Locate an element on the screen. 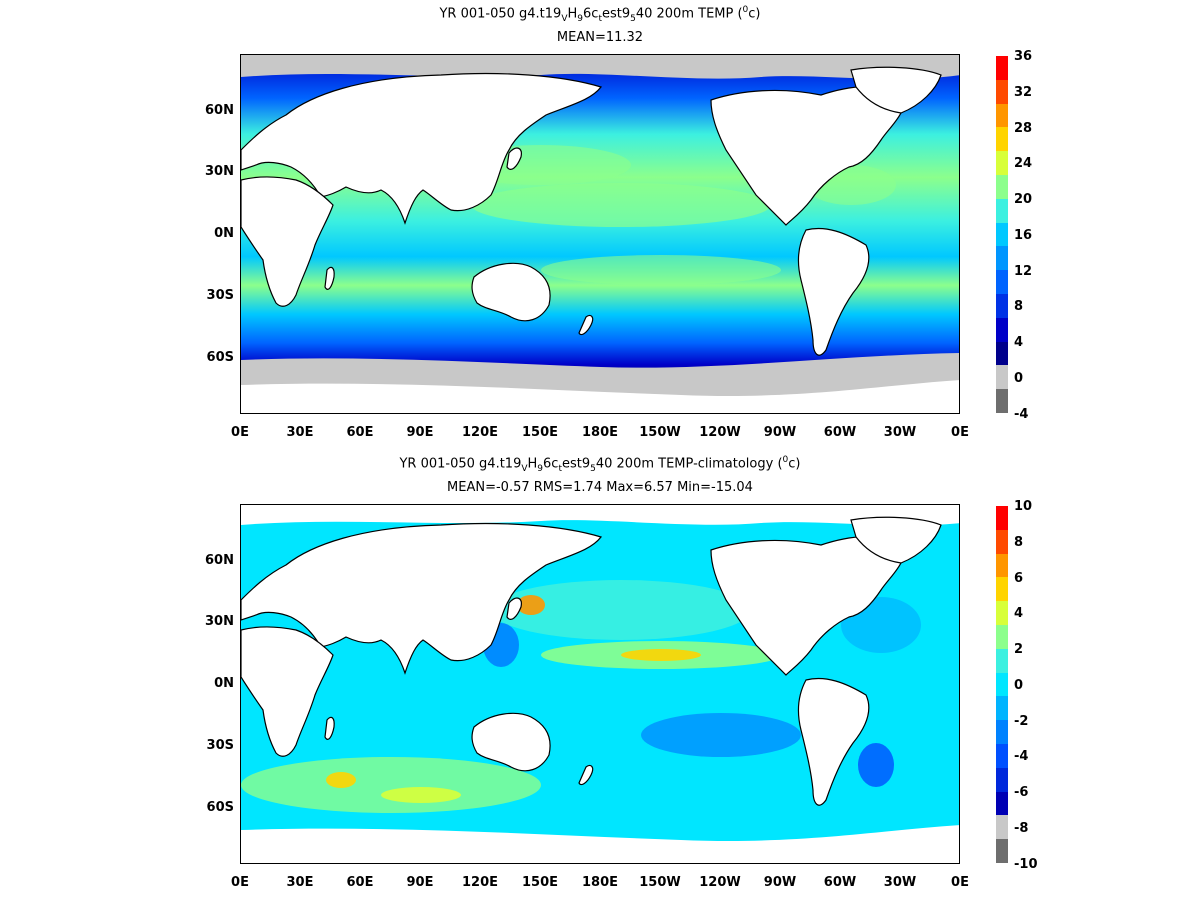 The image size is (1200, 900). colorbar-label: -2 is located at coordinates (1021, 721).